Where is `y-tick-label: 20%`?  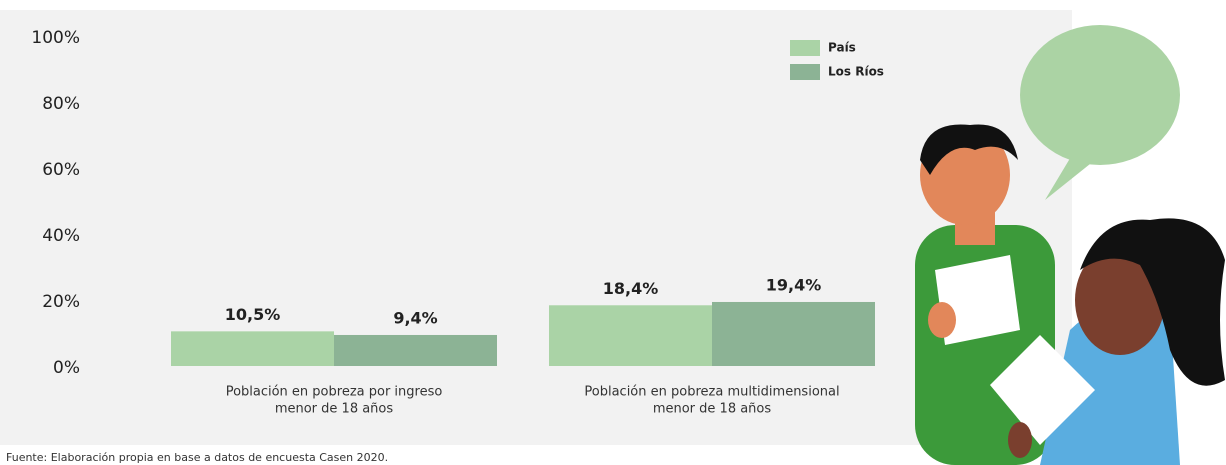 y-tick-label: 20% is located at coordinates (61, 302).